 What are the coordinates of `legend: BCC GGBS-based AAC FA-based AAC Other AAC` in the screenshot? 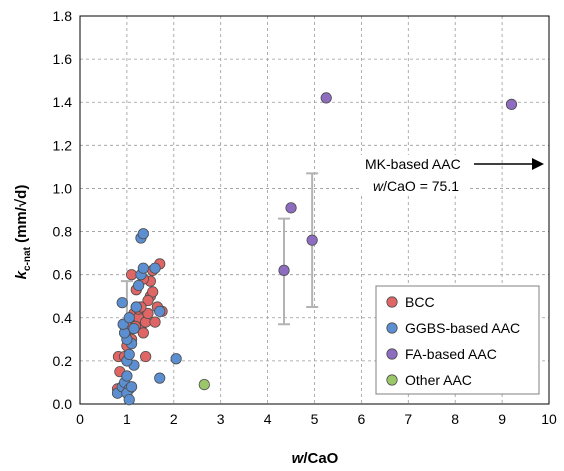 It's located at (457, 340).